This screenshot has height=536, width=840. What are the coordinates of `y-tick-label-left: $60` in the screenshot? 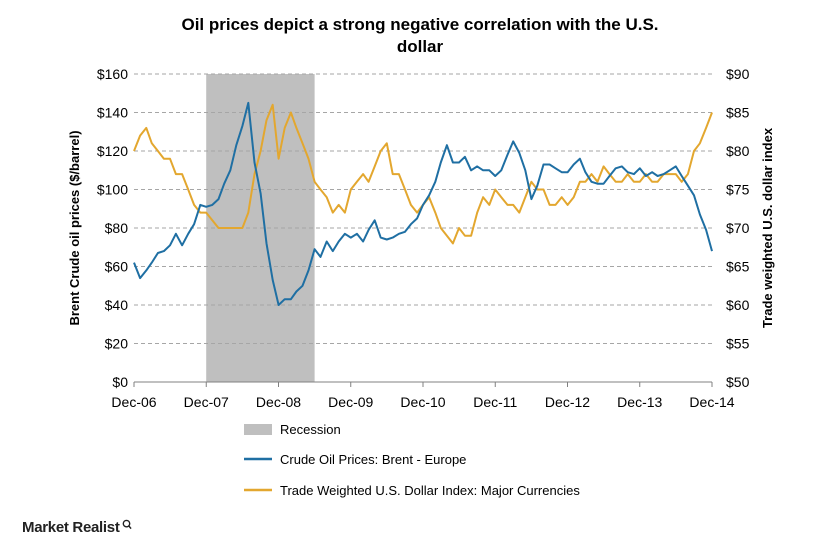 It's located at (117, 267).